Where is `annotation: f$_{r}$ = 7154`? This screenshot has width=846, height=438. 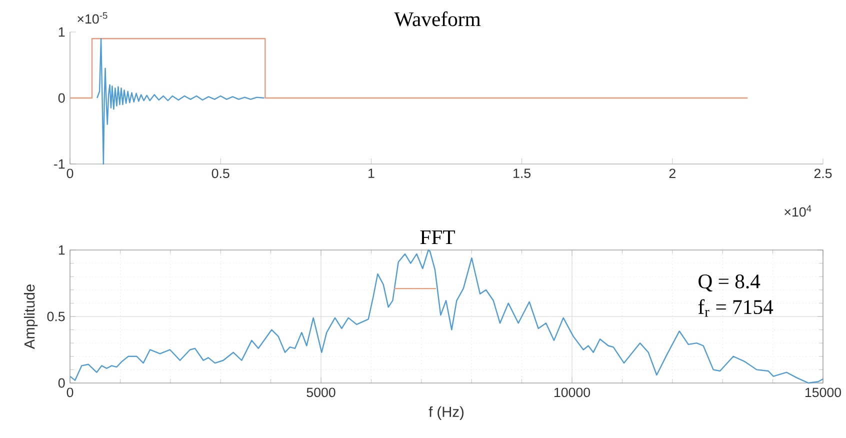
annotation: f$_{r}$ = 7154 is located at coordinates (736, 308).